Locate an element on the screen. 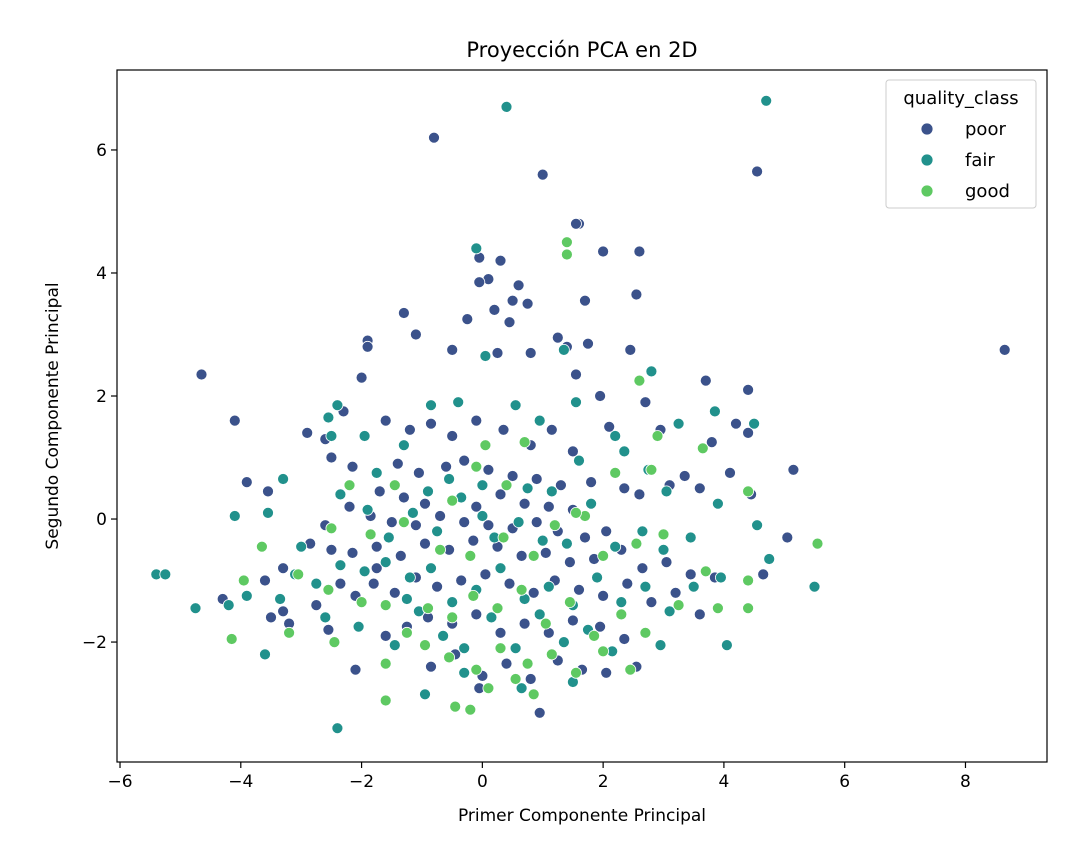 The width and height of the screenshot is (1080, 843). legend-box is located at coordinates (961, 144).